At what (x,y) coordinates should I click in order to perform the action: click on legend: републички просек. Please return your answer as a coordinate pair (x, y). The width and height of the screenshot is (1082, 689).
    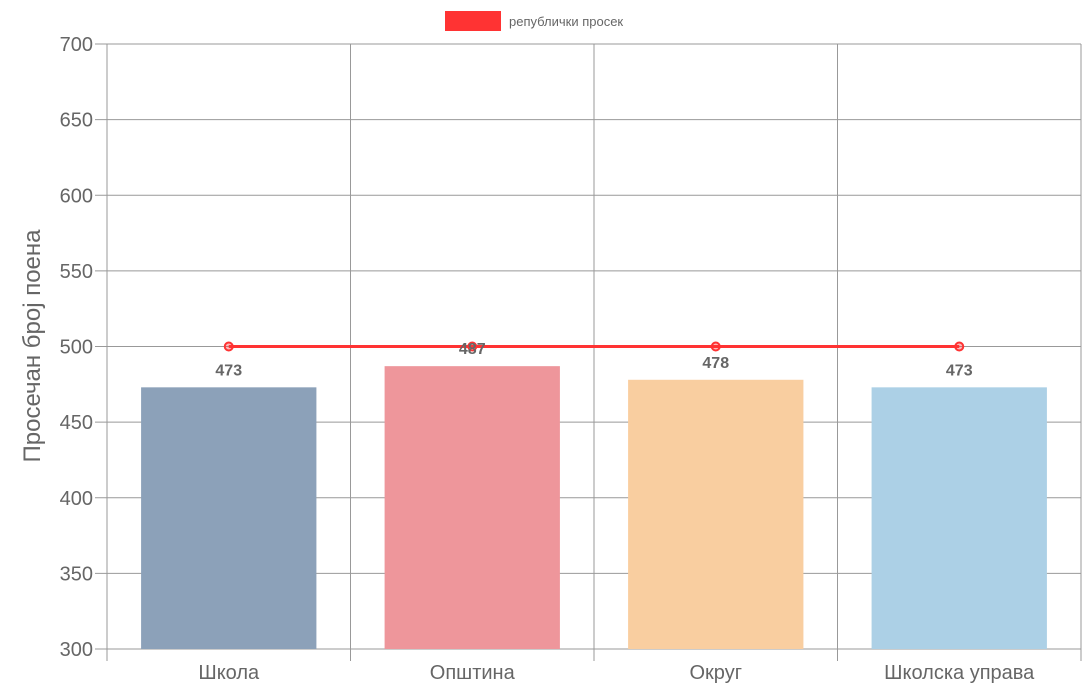
    Looking at the image, I should click on (534, 21).